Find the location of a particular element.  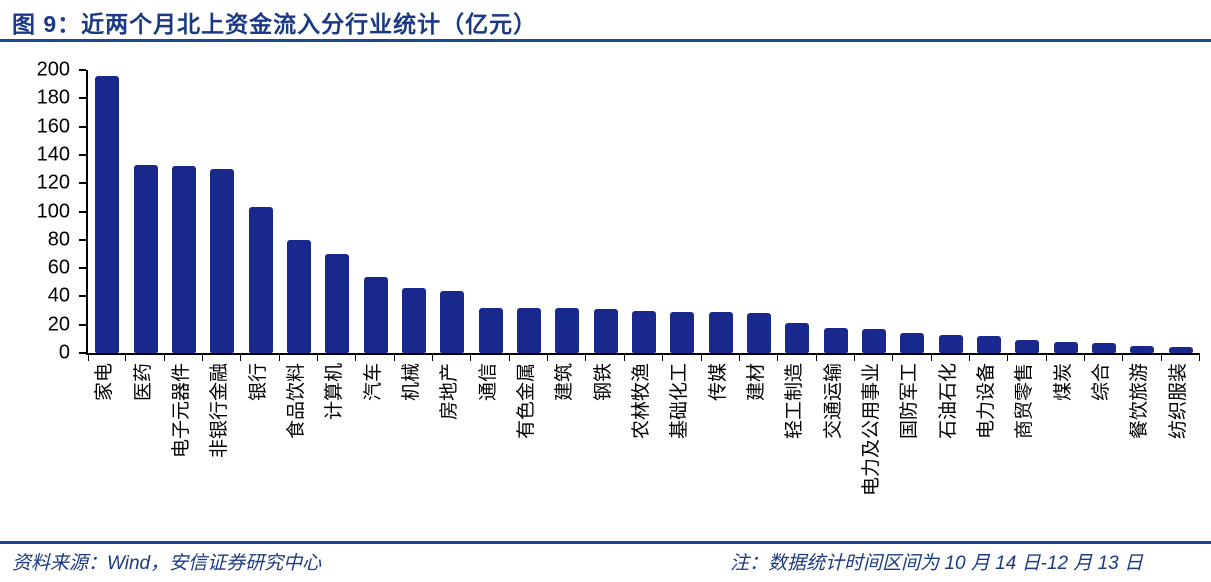

category-label: 建筑 is located at coordinates (565, 382).